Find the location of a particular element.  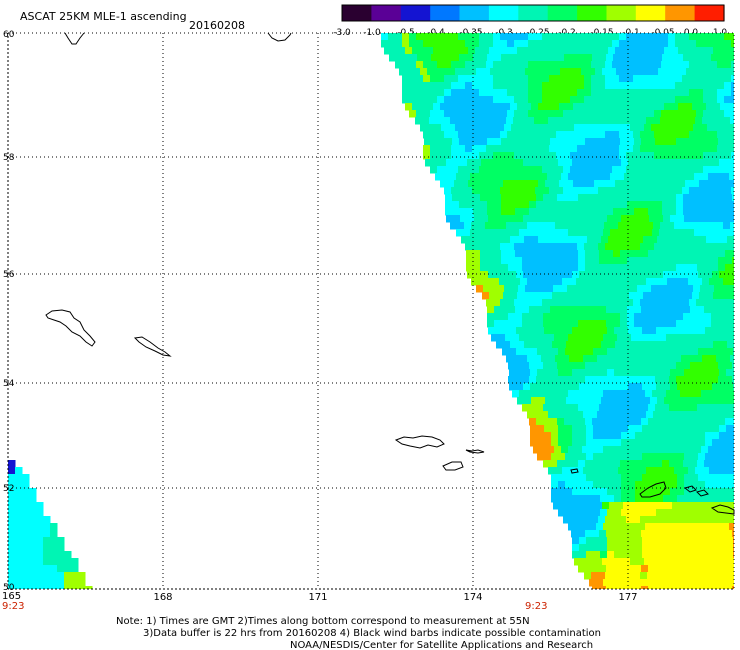

product-date: 20160208 is located at coordinates (217, 25).